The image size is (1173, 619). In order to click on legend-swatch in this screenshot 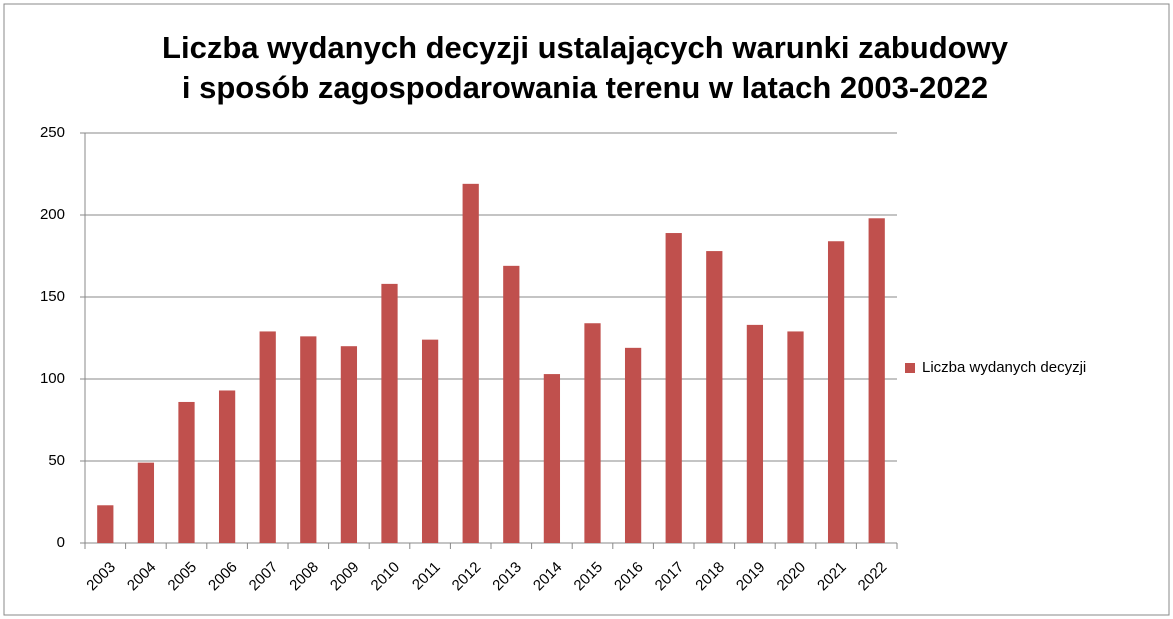, I will do `click(910, 368)`.